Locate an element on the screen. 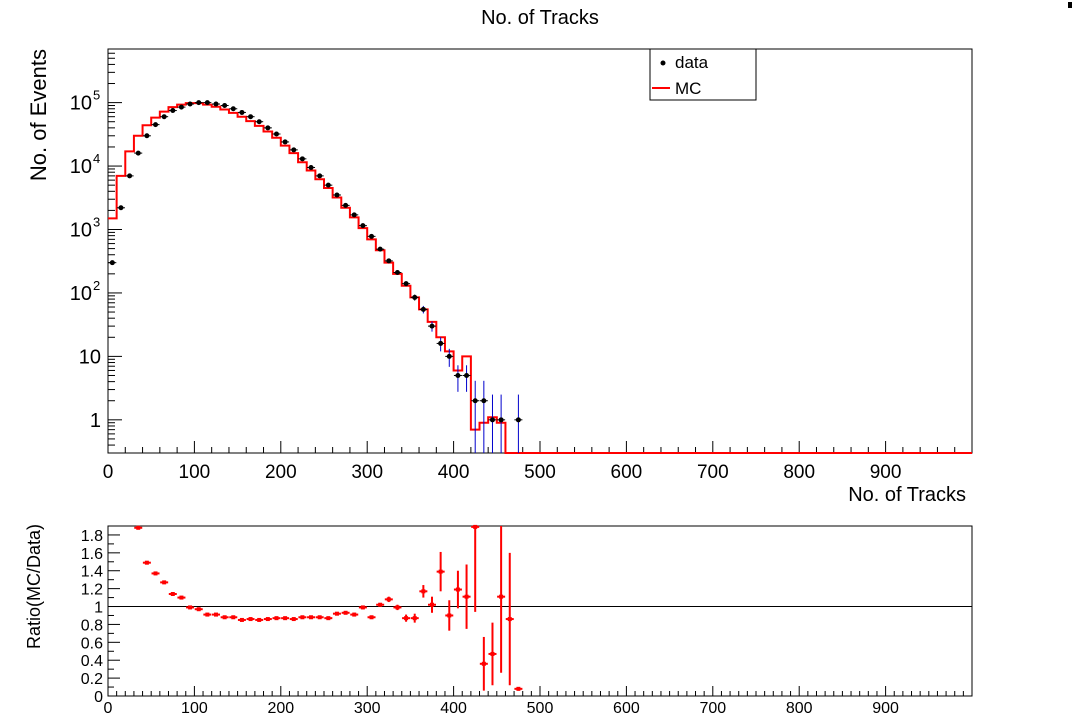  x-tick-label: 300 is located at coordinates (367, 472).